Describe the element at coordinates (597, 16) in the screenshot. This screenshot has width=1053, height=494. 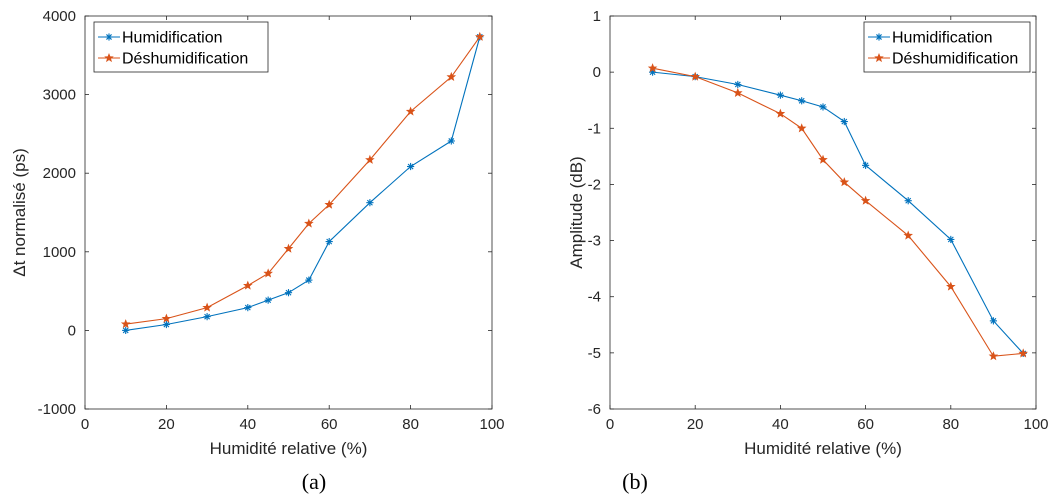
I see `y-tick-label: 1` at that location.